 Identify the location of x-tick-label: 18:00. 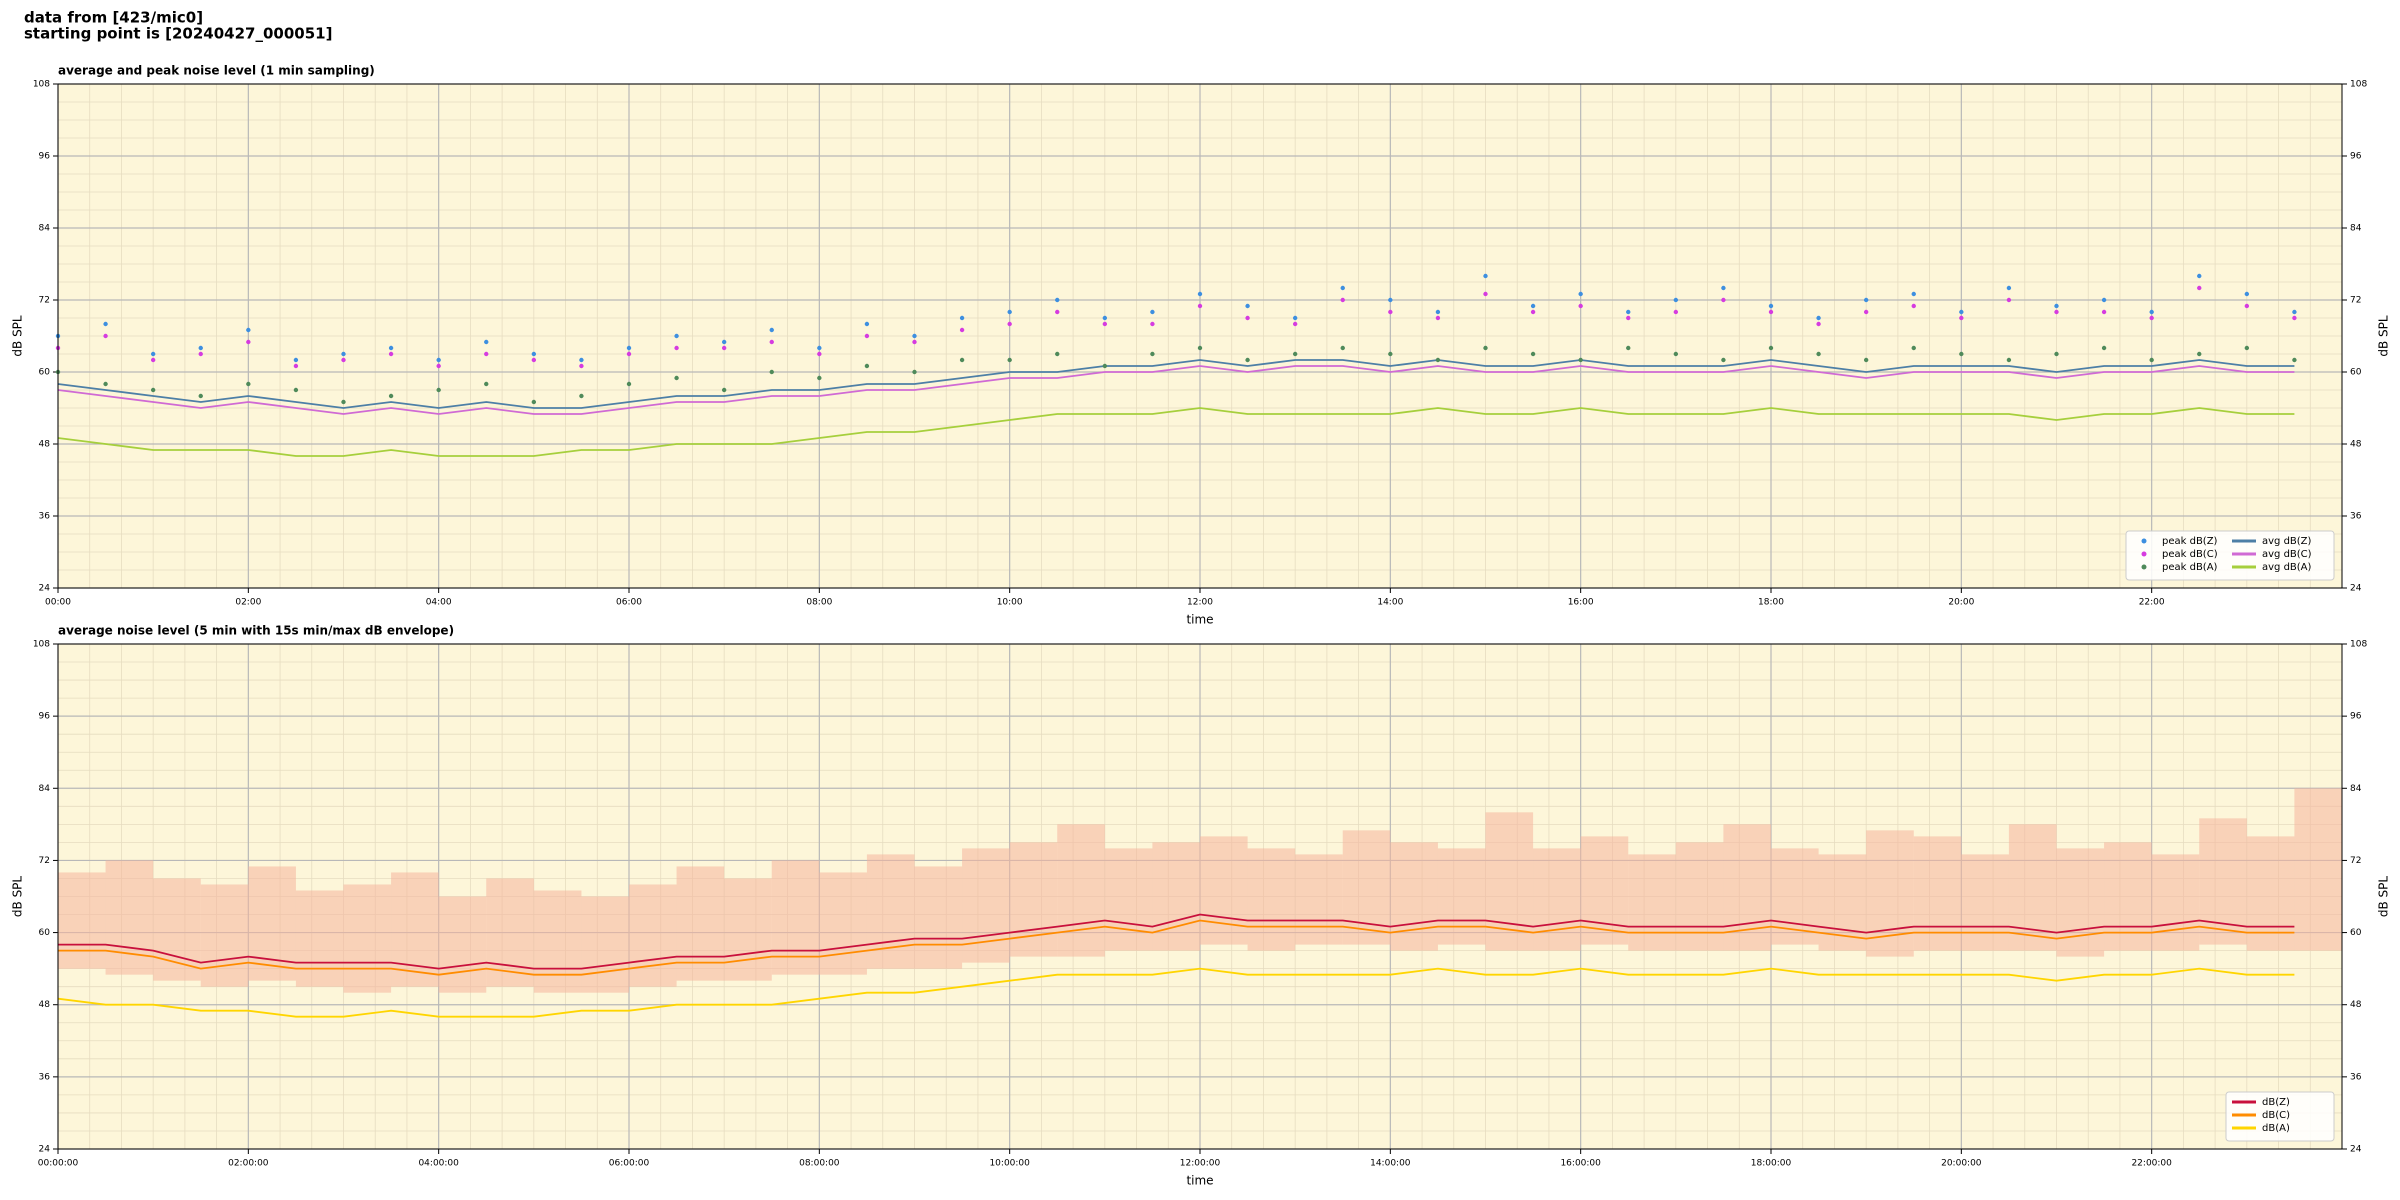
(1771, 603).